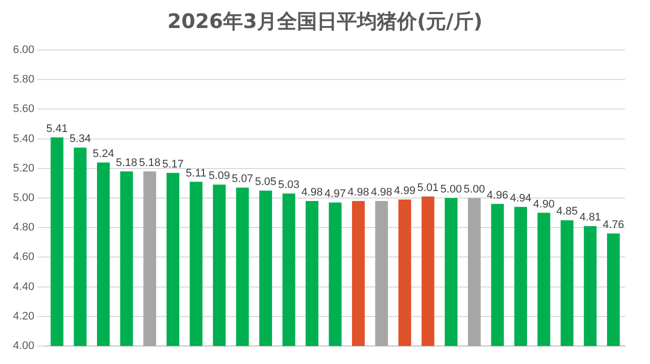  I want to click on y-tick-label: 4.00, so click(23, 346).